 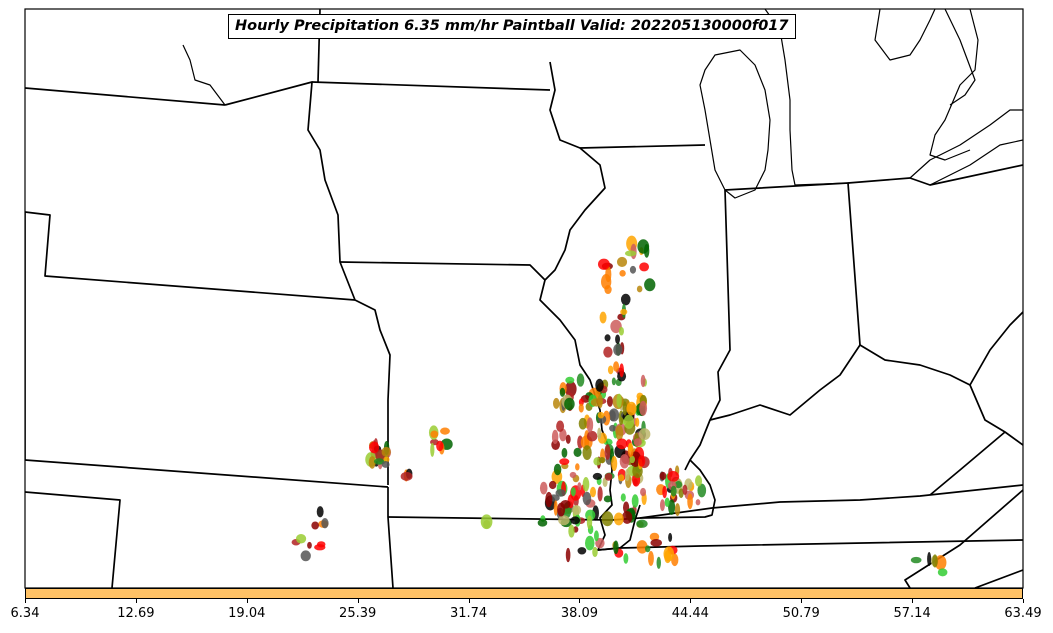 What do you see at coordinates (912, 613) in the screenshot?
I see `colorbar-tick-label: 57.14` at bounding box center [912, 613].